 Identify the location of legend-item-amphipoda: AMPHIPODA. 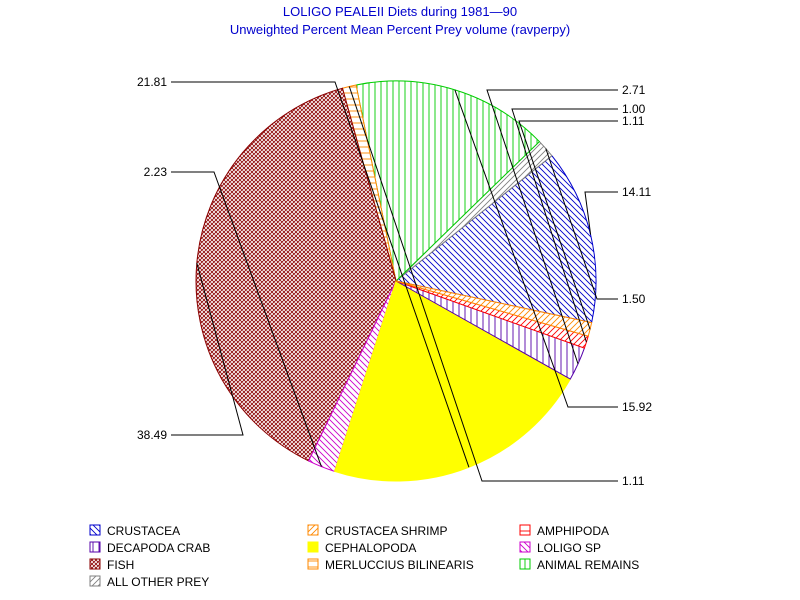
(564, 531).